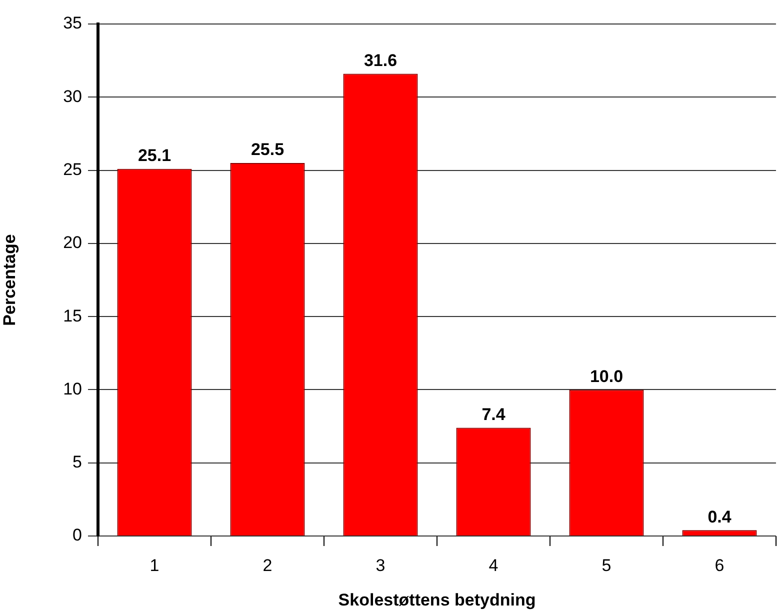 The image size is (777, 611). Describe the element at coordinates (72, 96) in the screenshot. I see `y-tick-label: 30` at that location.